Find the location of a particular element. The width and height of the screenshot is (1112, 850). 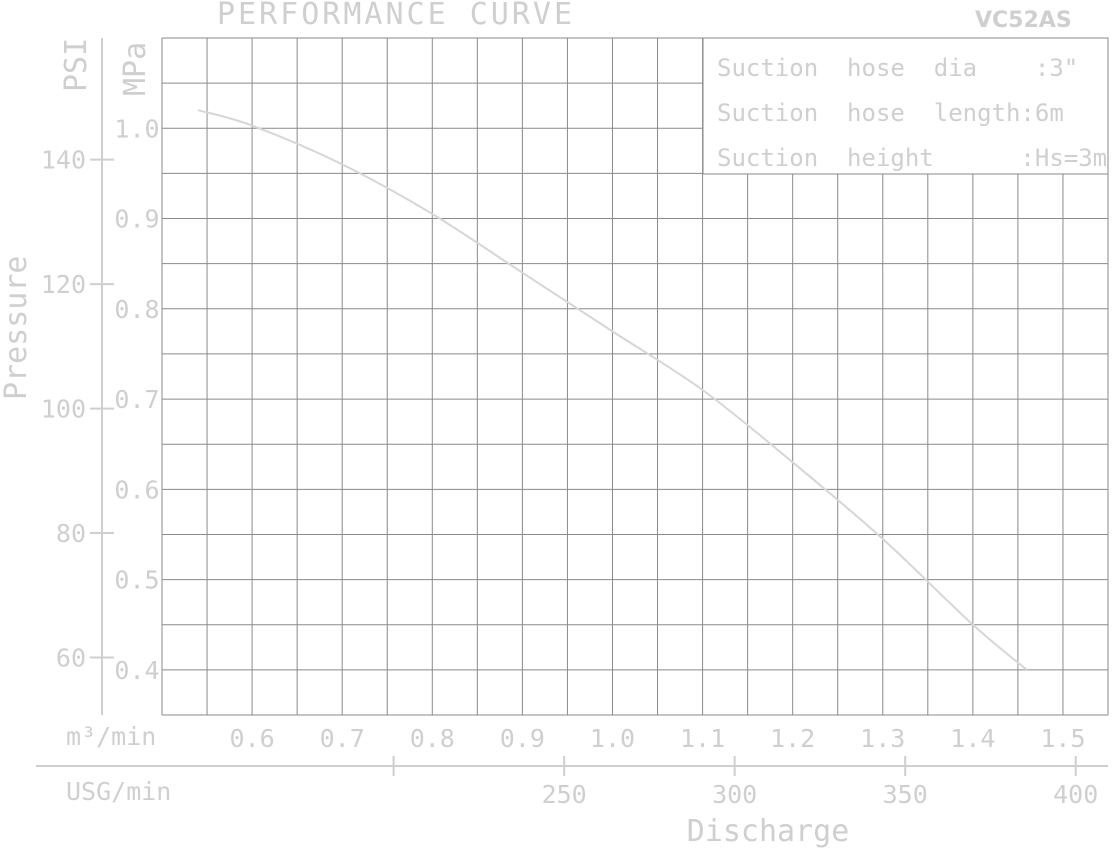

x-tick-label: 1.4 is located at coordinates (972, 738).